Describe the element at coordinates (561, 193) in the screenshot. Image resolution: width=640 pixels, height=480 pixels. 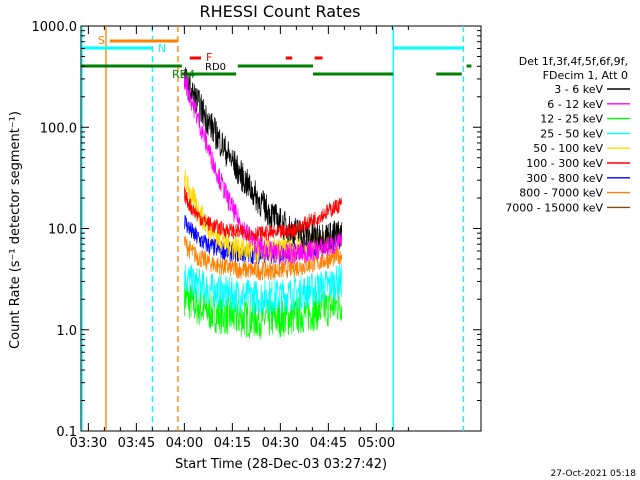
I see `legend-entry-label: 800 - 7000 keV` at that location.